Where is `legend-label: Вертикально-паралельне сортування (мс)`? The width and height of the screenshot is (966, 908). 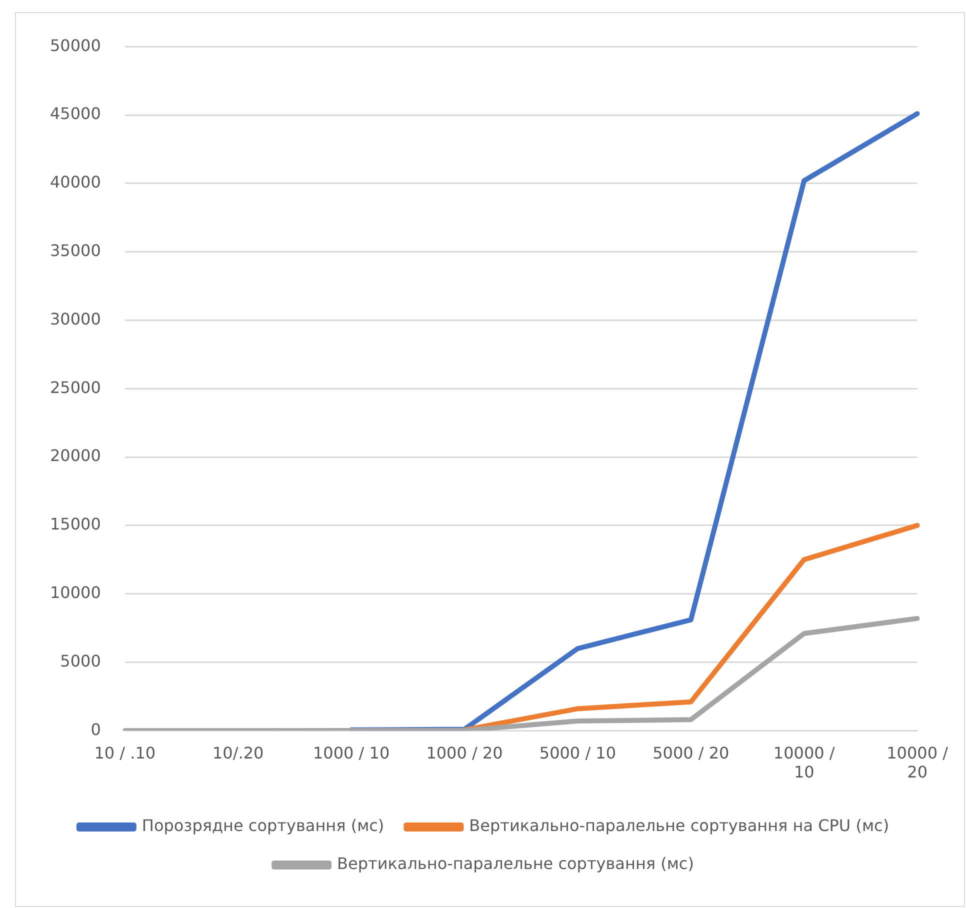
legend-label: Вертикально-паралельне сортування (мс) is located at coordinates (515, 864).